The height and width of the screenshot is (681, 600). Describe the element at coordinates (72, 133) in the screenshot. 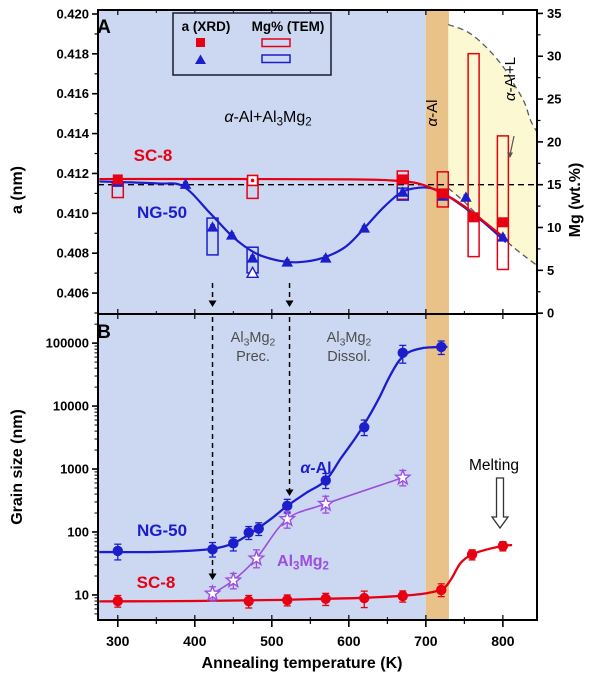

I see `tick-label-a: 0.414` at that location.